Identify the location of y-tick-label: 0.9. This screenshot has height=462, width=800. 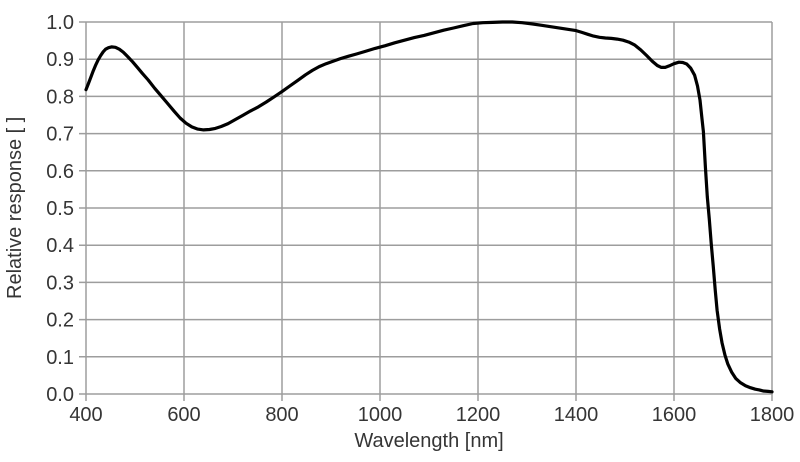
(60, 60).